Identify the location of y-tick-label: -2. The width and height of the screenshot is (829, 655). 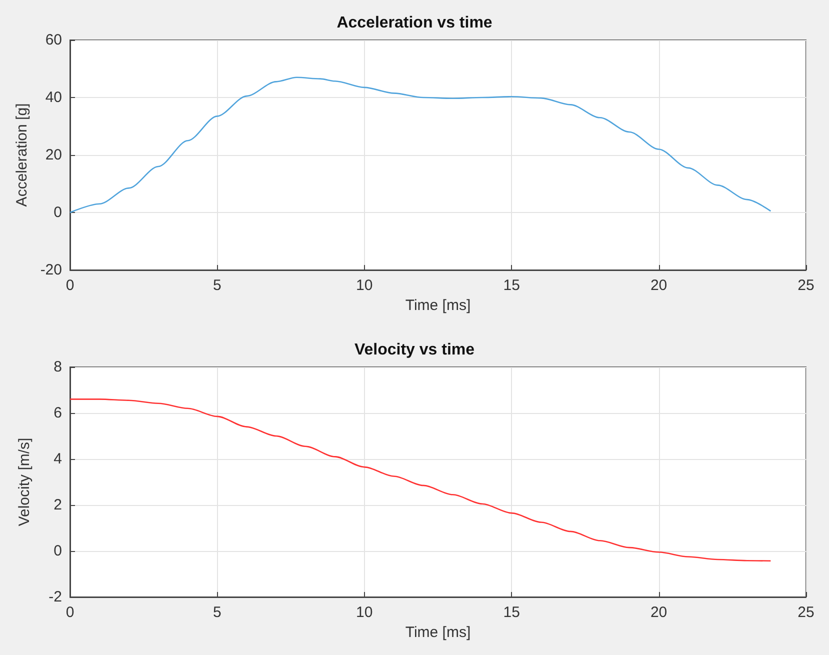
(55, 597).